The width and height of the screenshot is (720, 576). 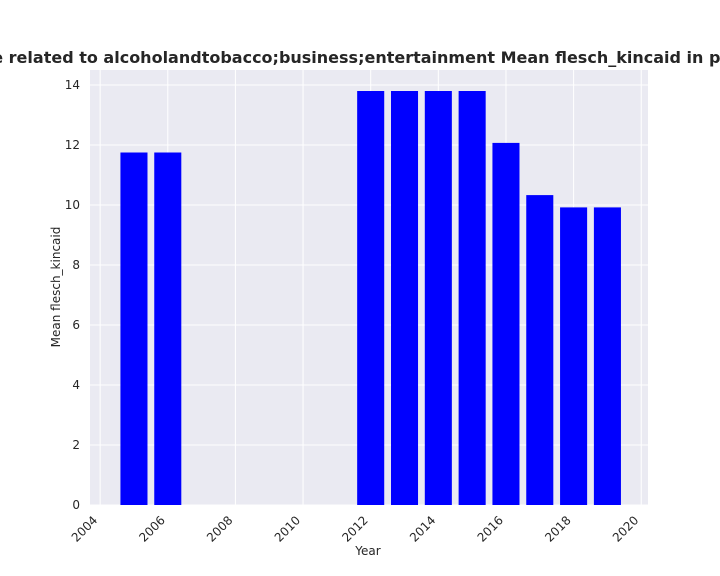 What do you see at coordinates (490, 528) in the screenshot?
I see `x-tick-label: 2016` at bounding box center [490, 528].